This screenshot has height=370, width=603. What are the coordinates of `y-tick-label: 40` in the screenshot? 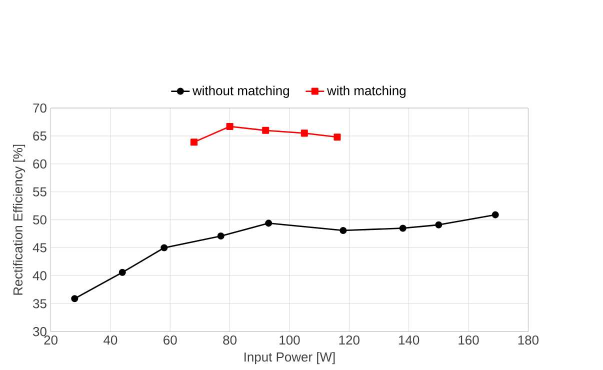 It's located at (39, 275).